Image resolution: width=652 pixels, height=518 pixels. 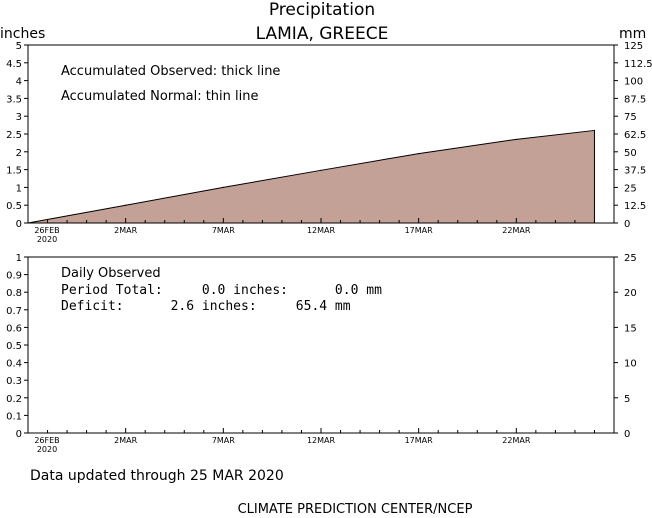 I want to click on y-tick-label-right: 50, so click(x=630, y=153).